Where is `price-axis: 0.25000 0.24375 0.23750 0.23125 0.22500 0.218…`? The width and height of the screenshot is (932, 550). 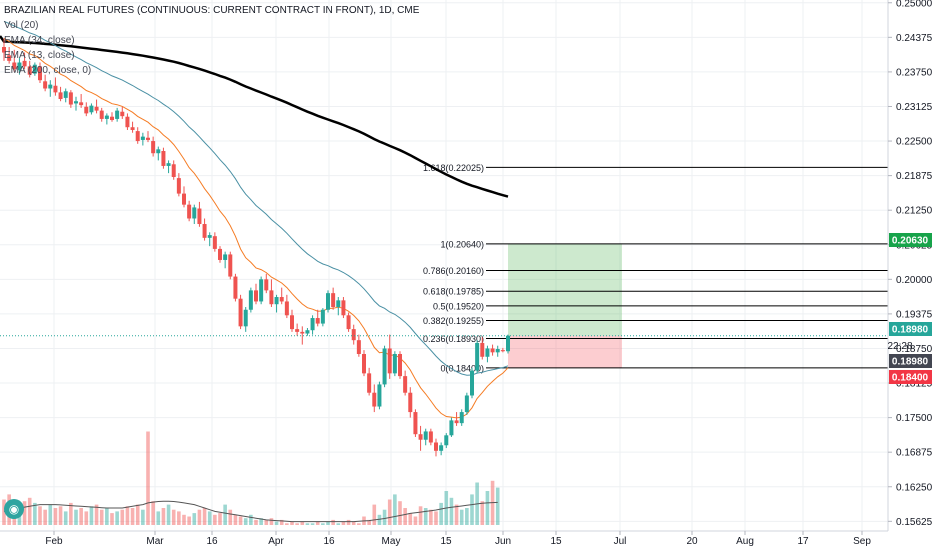
price-axis: 0.25000 0.24375 0.23750 0.23125 0.22500 0.218… is located at coordinates (910, 264).